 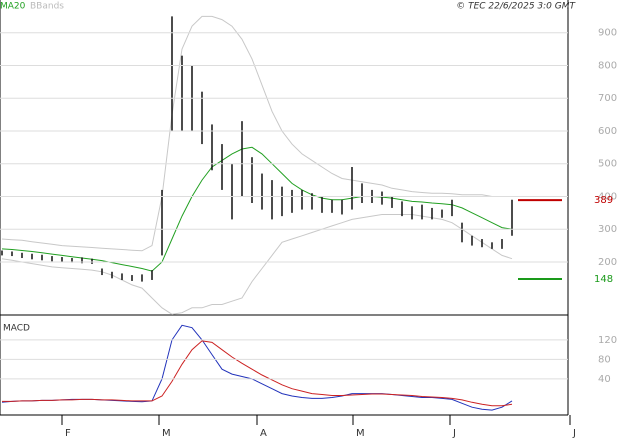 What do you see at coordinates (607, 262) in the screenshot?
I see `y-tick-label: 200` at bounding box center [607, 262].